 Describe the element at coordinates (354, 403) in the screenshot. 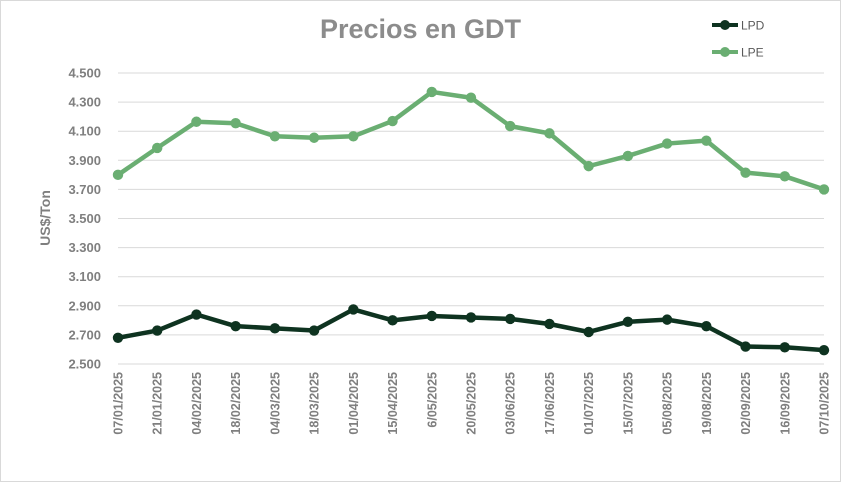

I see `x-tick-label: 01/04/2025` at that location.